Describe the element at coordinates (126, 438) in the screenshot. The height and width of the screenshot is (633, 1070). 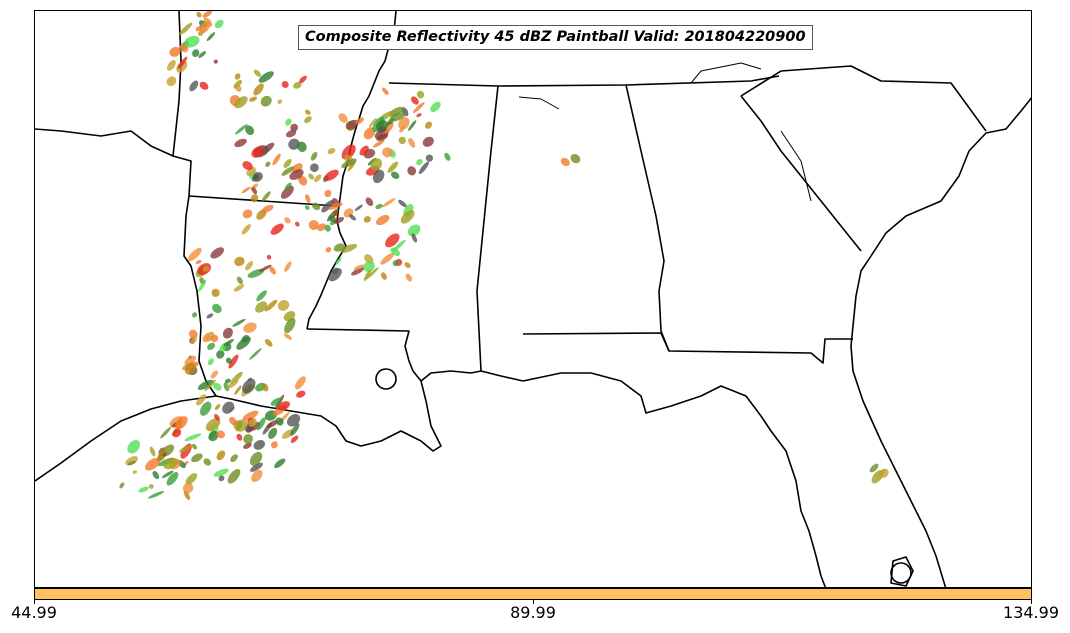
I see `gulf-coastline-texas` at that location.